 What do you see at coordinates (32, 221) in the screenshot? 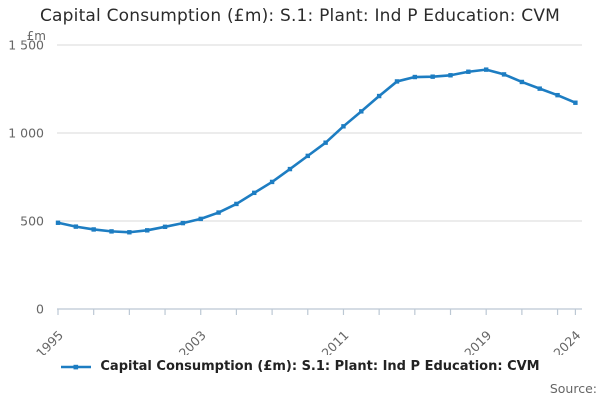
I see `y-tick-label: 500` at bounding box center [32, 221].